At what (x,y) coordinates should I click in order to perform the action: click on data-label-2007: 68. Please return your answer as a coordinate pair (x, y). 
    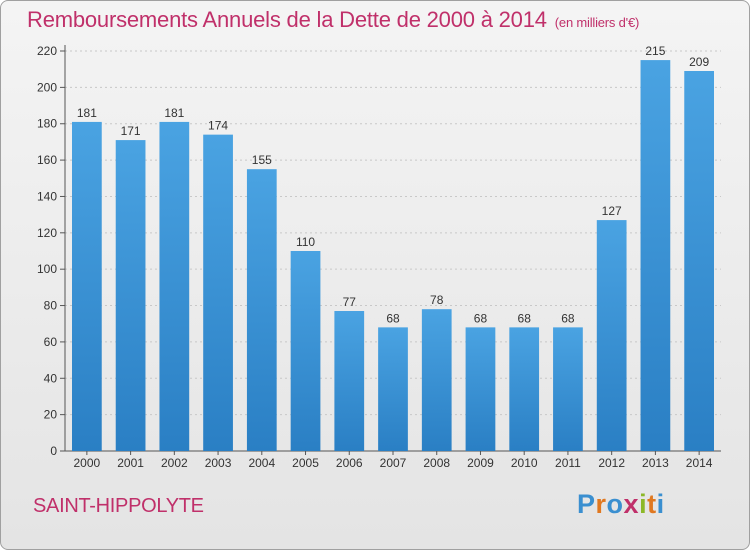
    Looking at the image, I should click on (393, 318).